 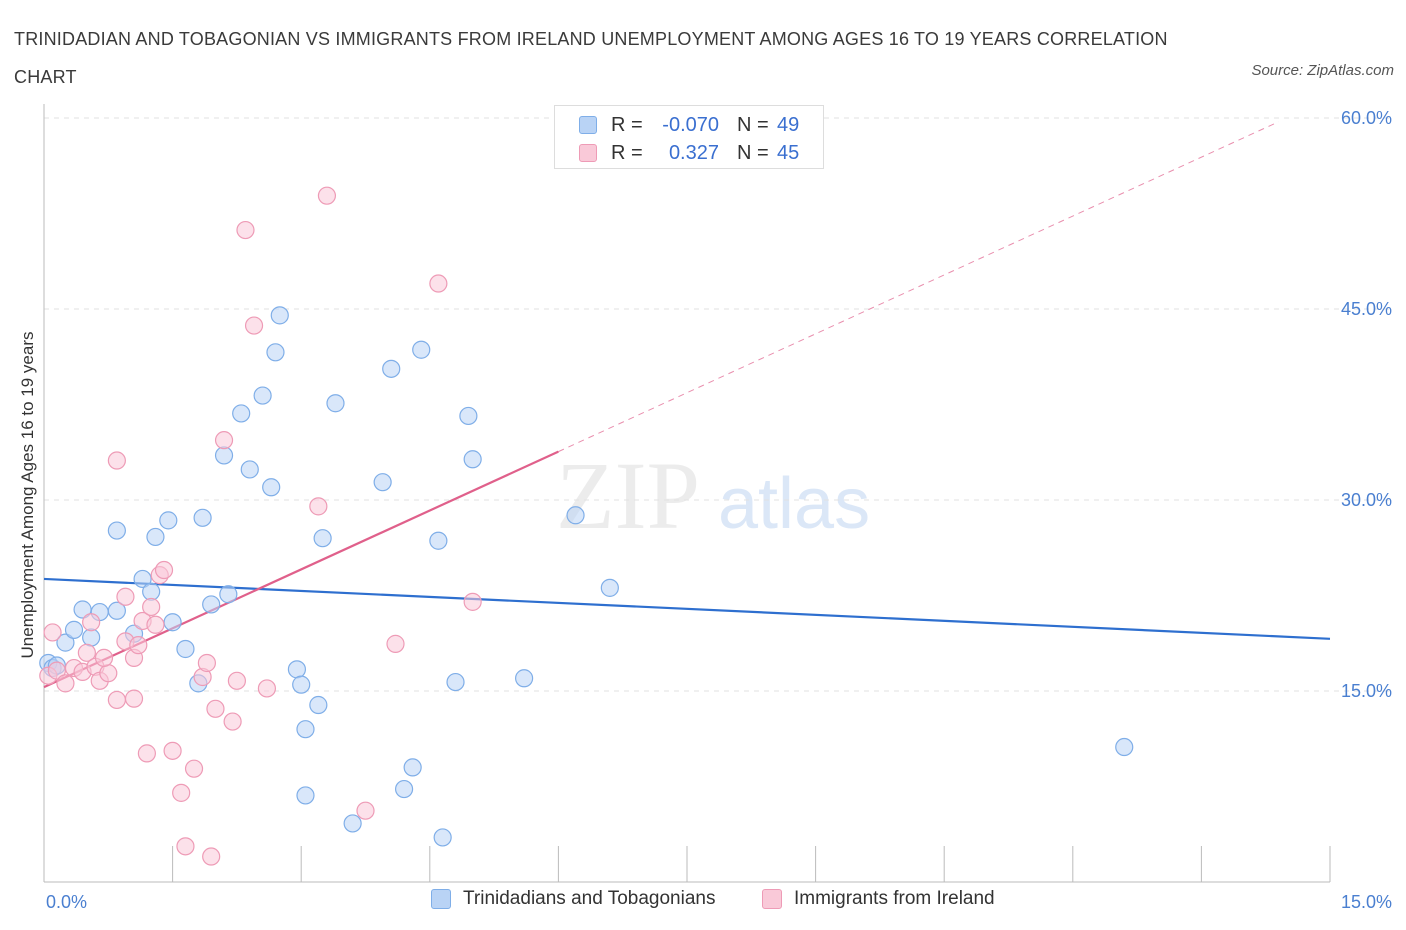 I want to click on legend-item-ireland: Immigrants from Ireland, so click(x=878, y=899).